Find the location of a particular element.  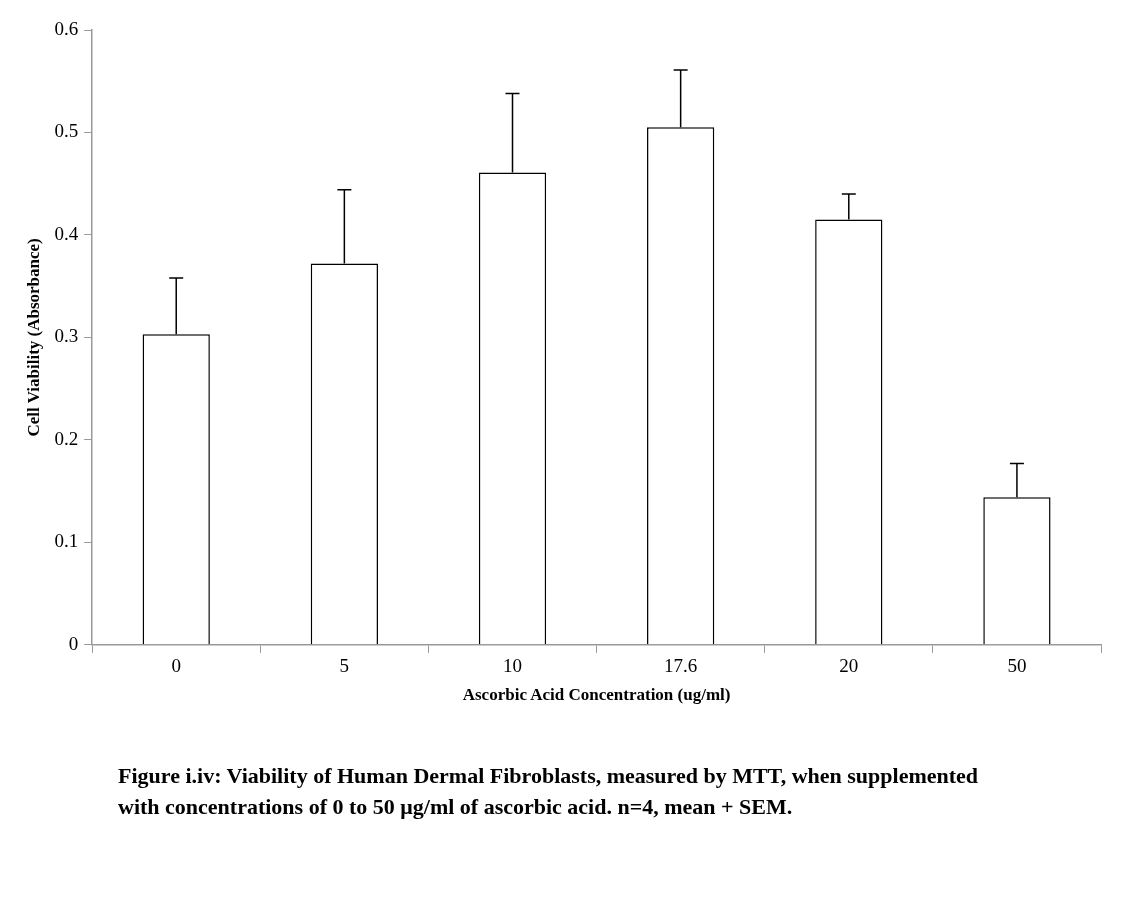

y-axis-title: Cell Viability (Absorbance) is located at coordinates (33, 337).